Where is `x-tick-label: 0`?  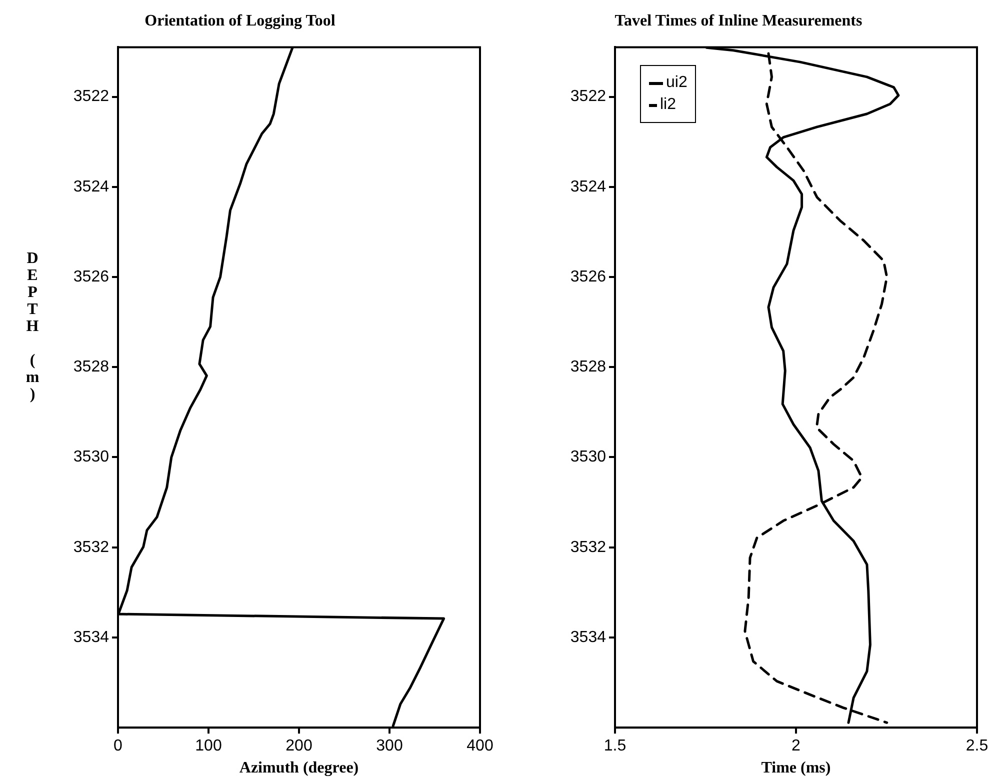
x-tick-label: 0 is located at coordinates (118, 746).